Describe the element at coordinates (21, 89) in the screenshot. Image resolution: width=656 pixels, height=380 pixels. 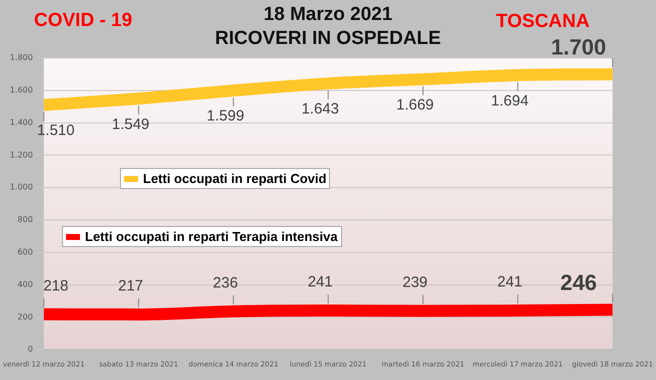
I see `y-tick-label: 1.600` at that location.